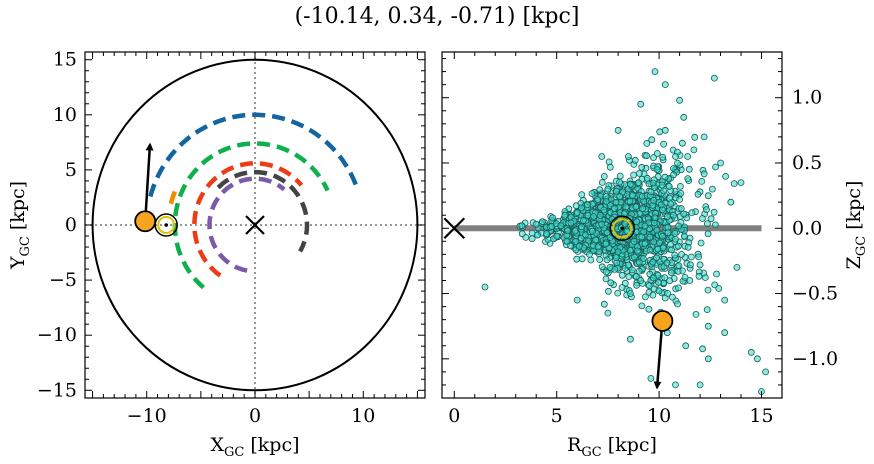 The height and width of the screenshot is (464, 874). I want to click on right-y-tick-label: −0.5, so click(815, 294).